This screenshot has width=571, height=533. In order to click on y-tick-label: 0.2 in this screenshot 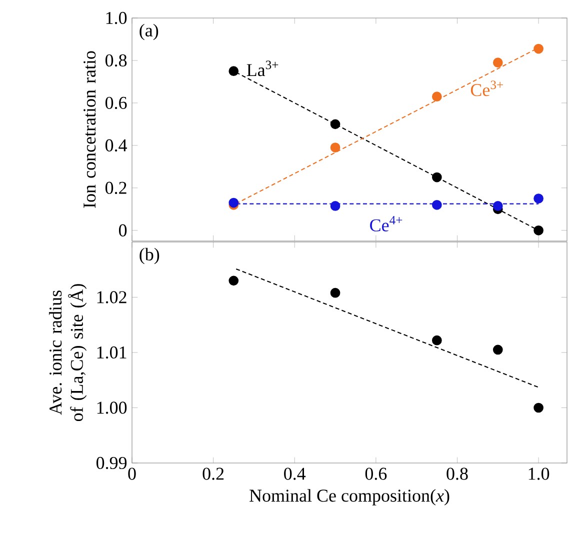, I will do `click(115, 188)`.